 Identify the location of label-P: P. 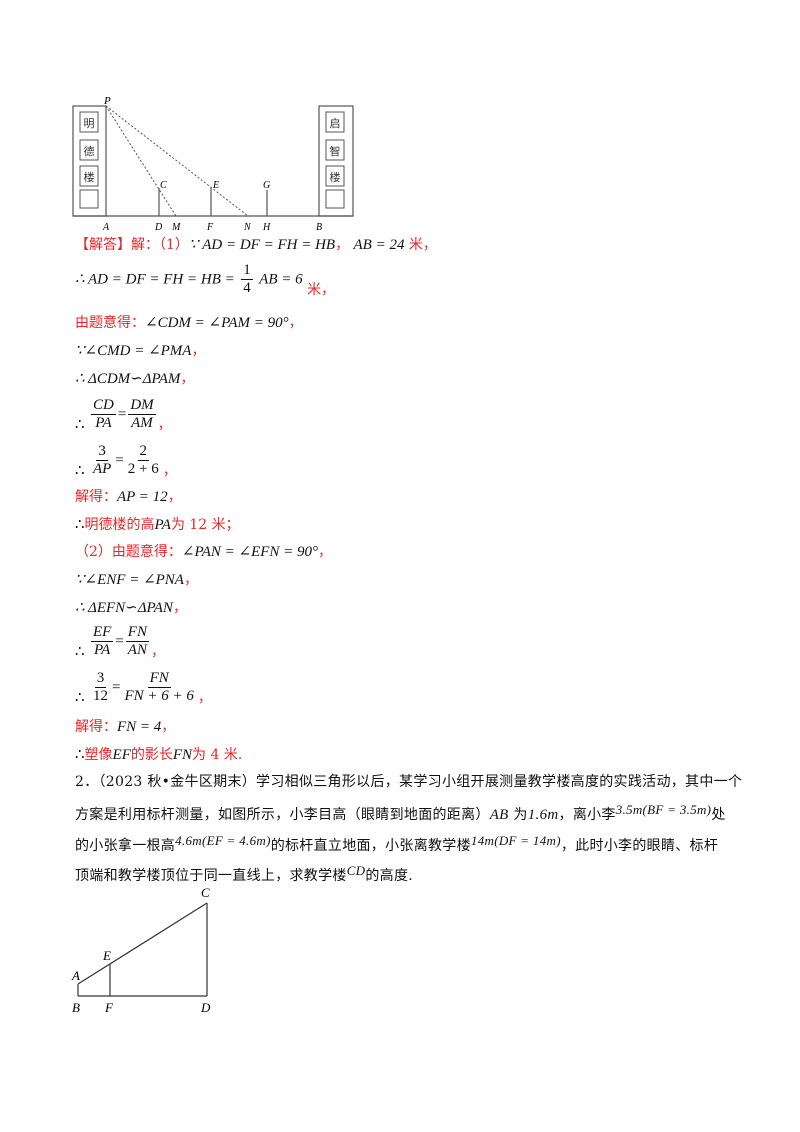
(107, 101).